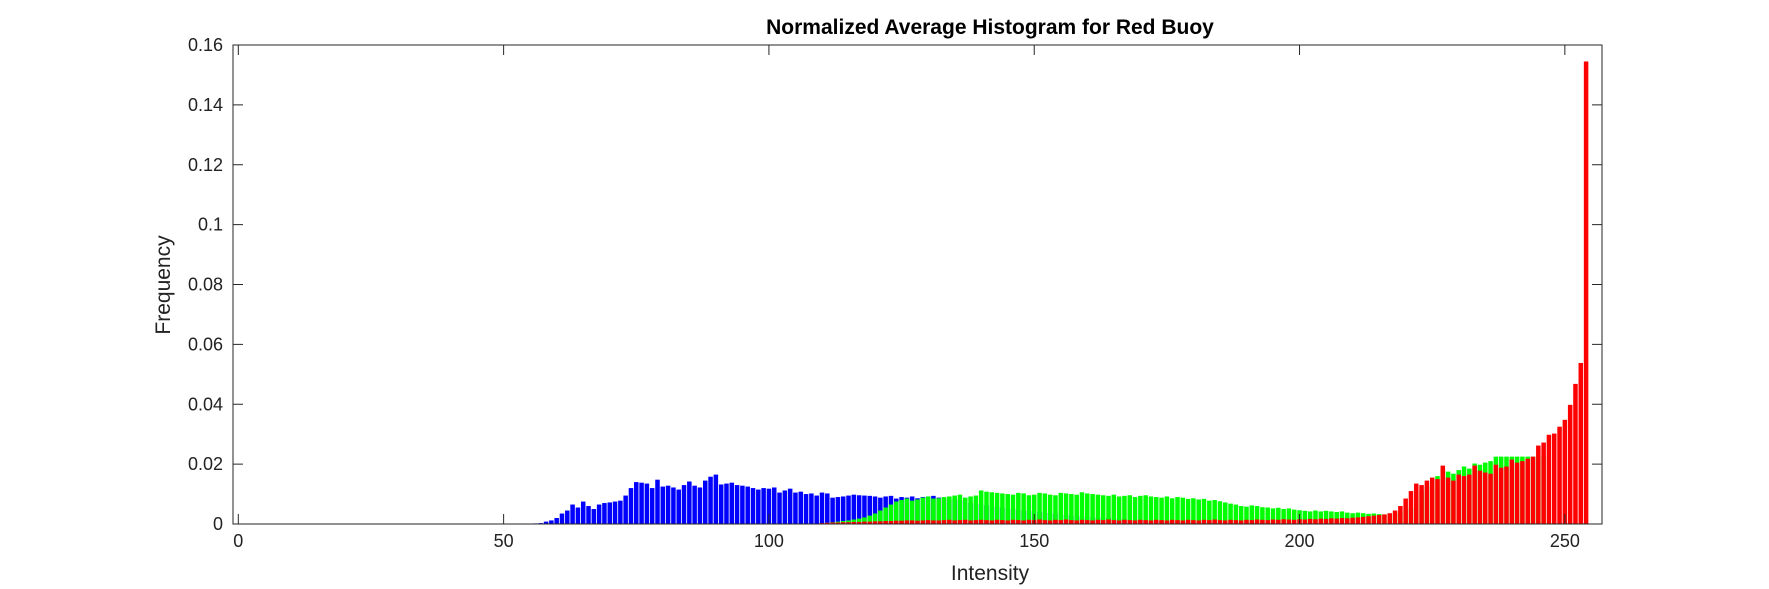  I want to click on y-tick-label: 0, so click(218, 524).